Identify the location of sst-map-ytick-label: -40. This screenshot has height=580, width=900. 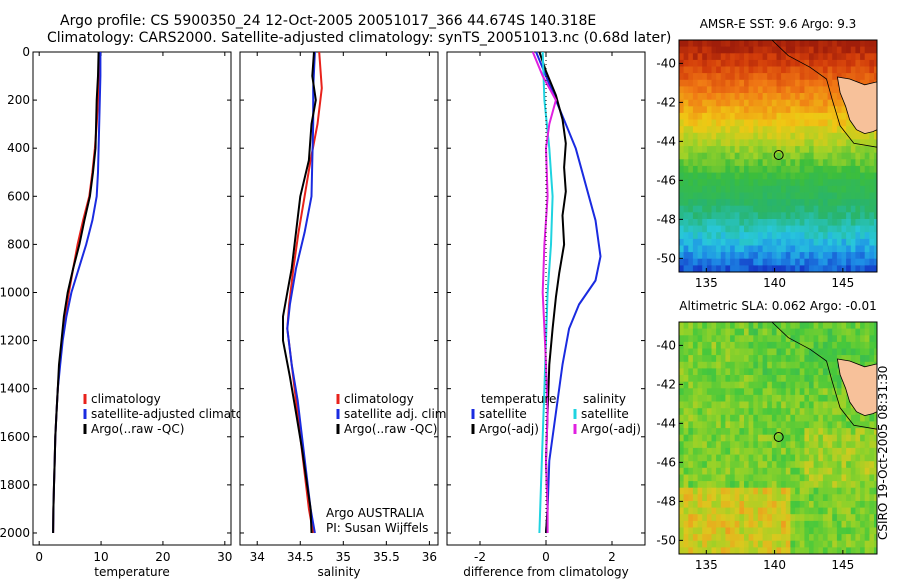
(666, 63).